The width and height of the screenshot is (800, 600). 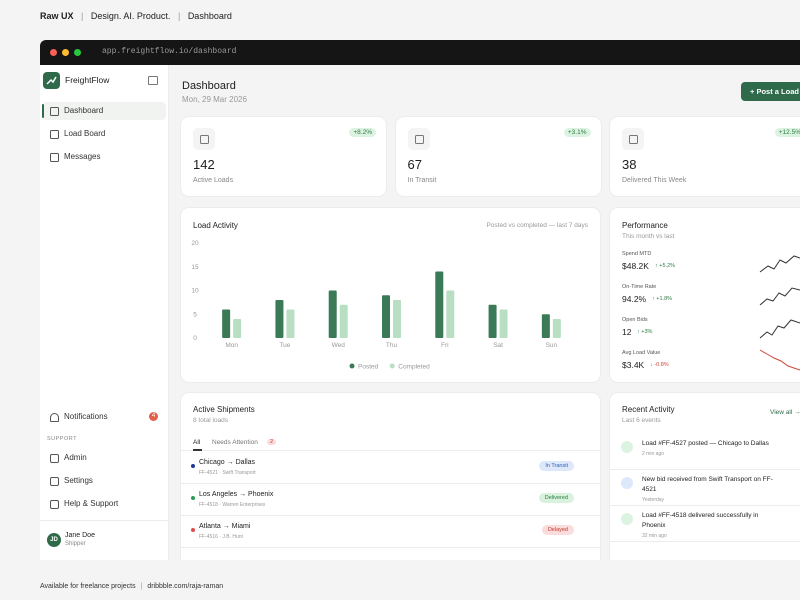 I want to click on nav-item: Help & Support, so click(x=104, y=504).